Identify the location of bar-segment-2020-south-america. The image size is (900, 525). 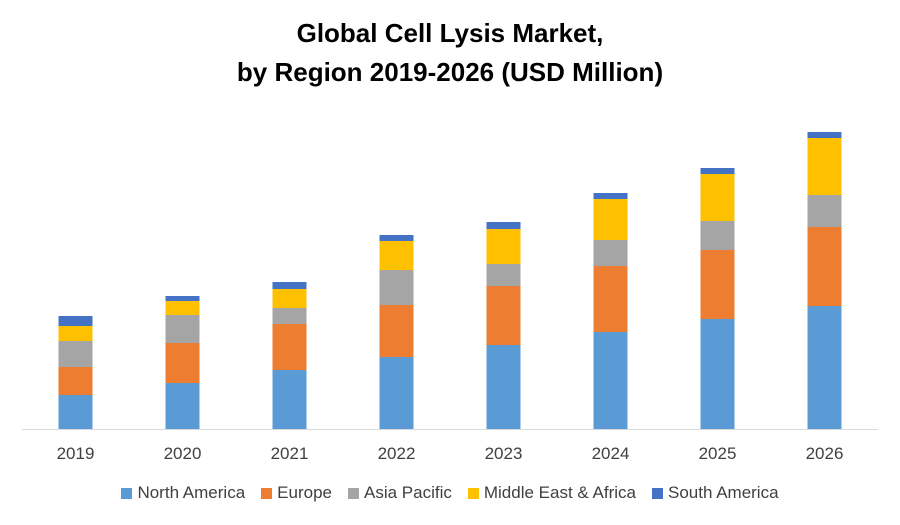
(182, 298).